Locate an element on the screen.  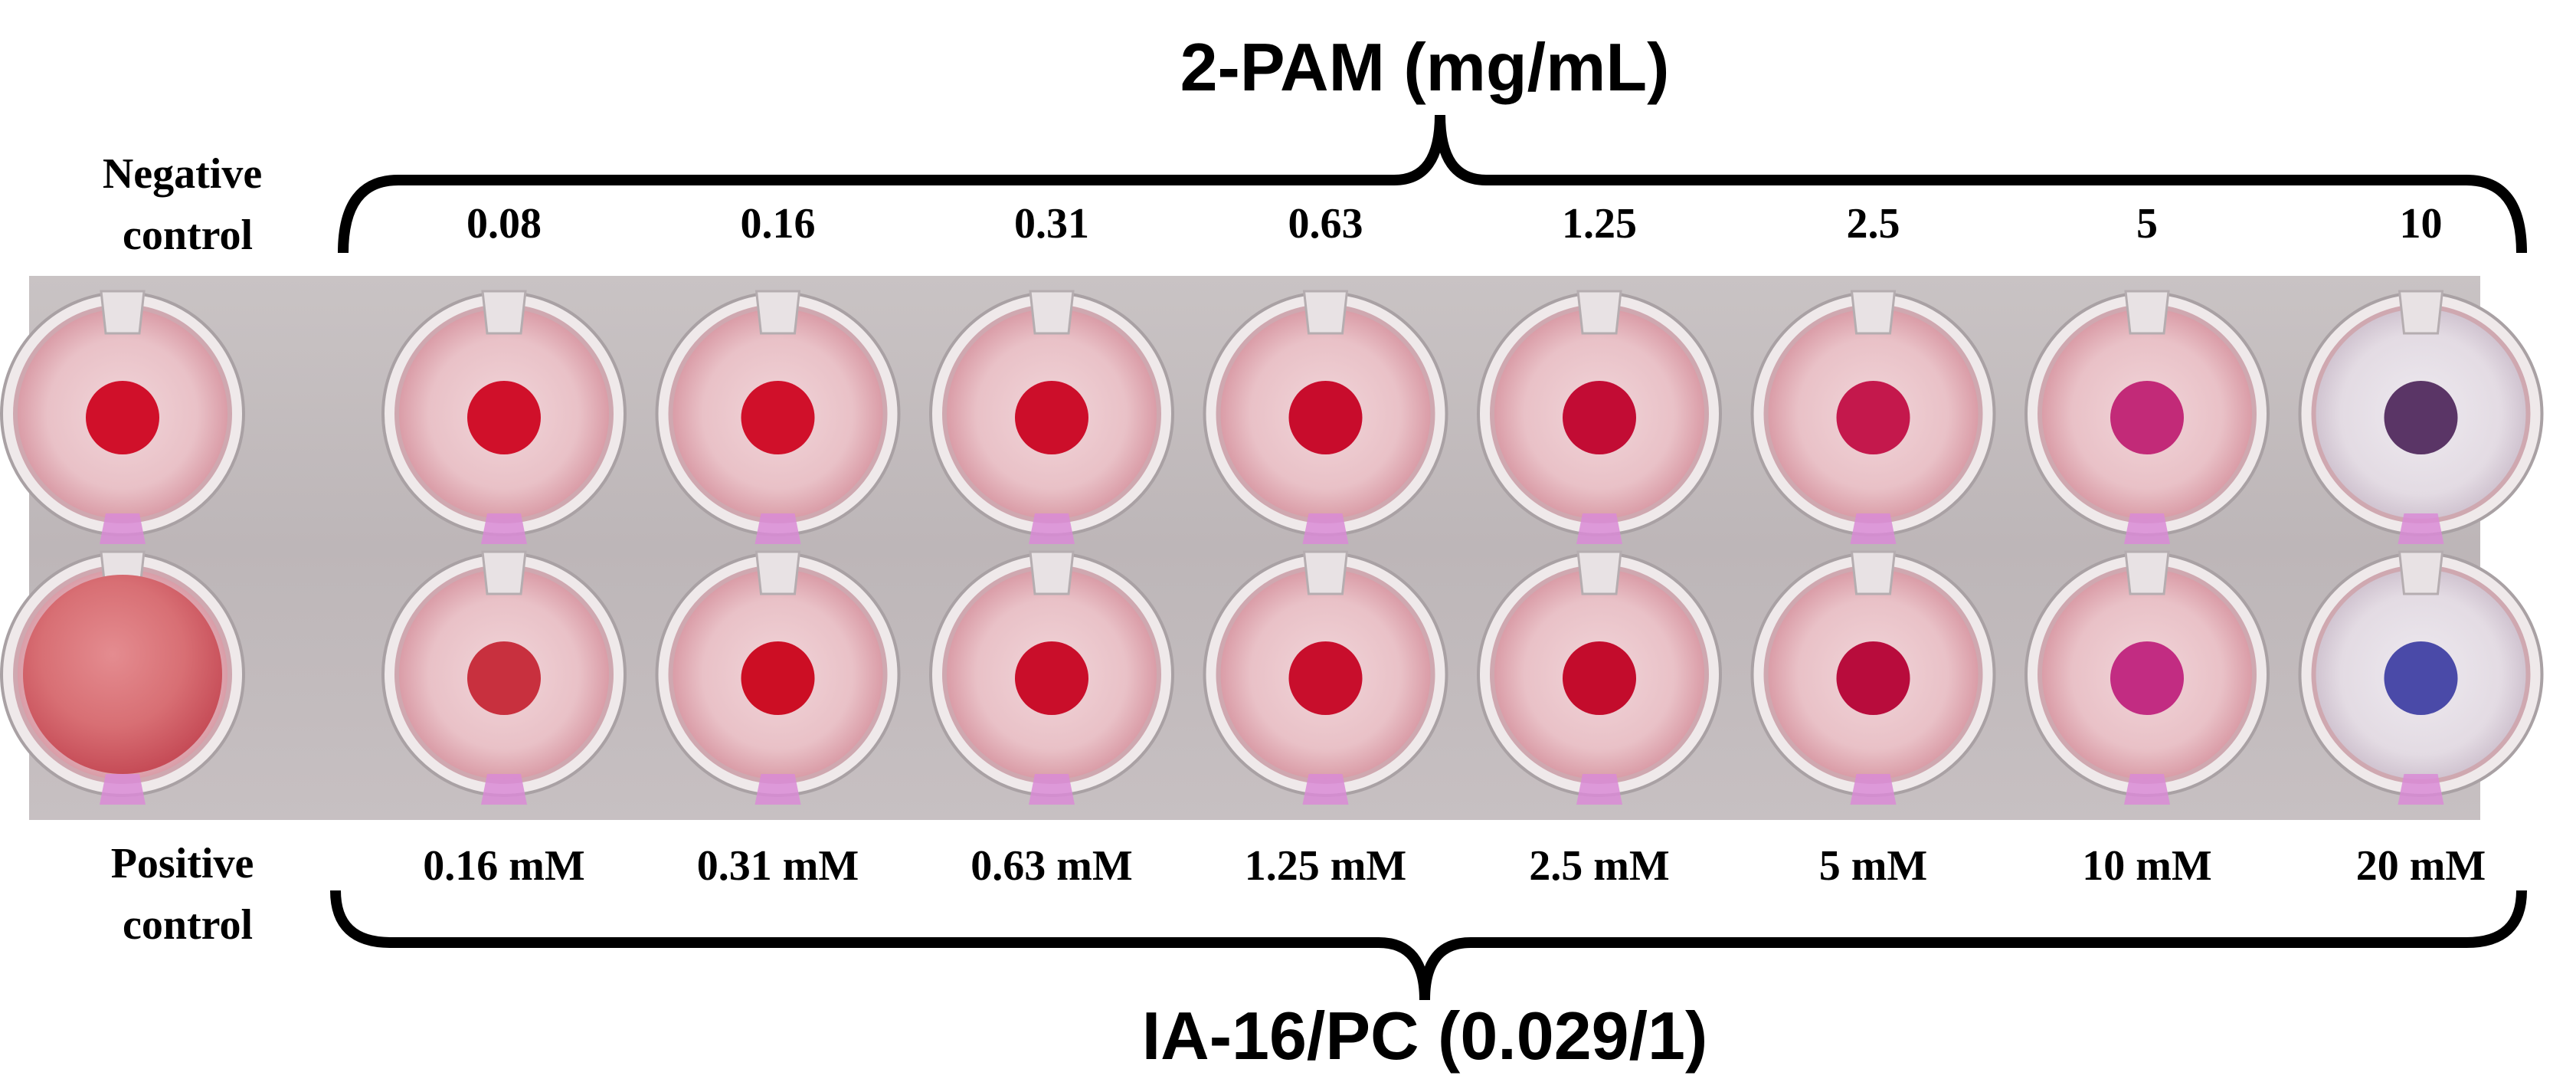
positive-control-diffuse-well is located at coordinates (122, 674).